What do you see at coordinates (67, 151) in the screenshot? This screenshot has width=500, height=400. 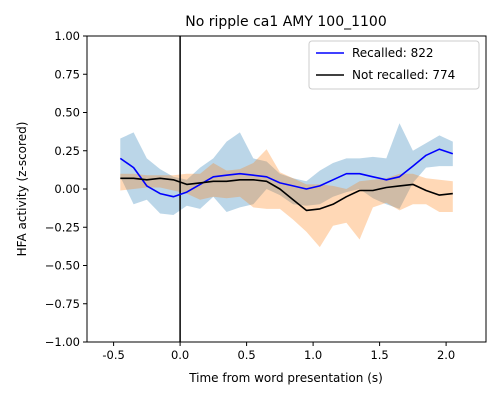 I see `y-tick-label: 0.25` at bounding box center [67, 151].